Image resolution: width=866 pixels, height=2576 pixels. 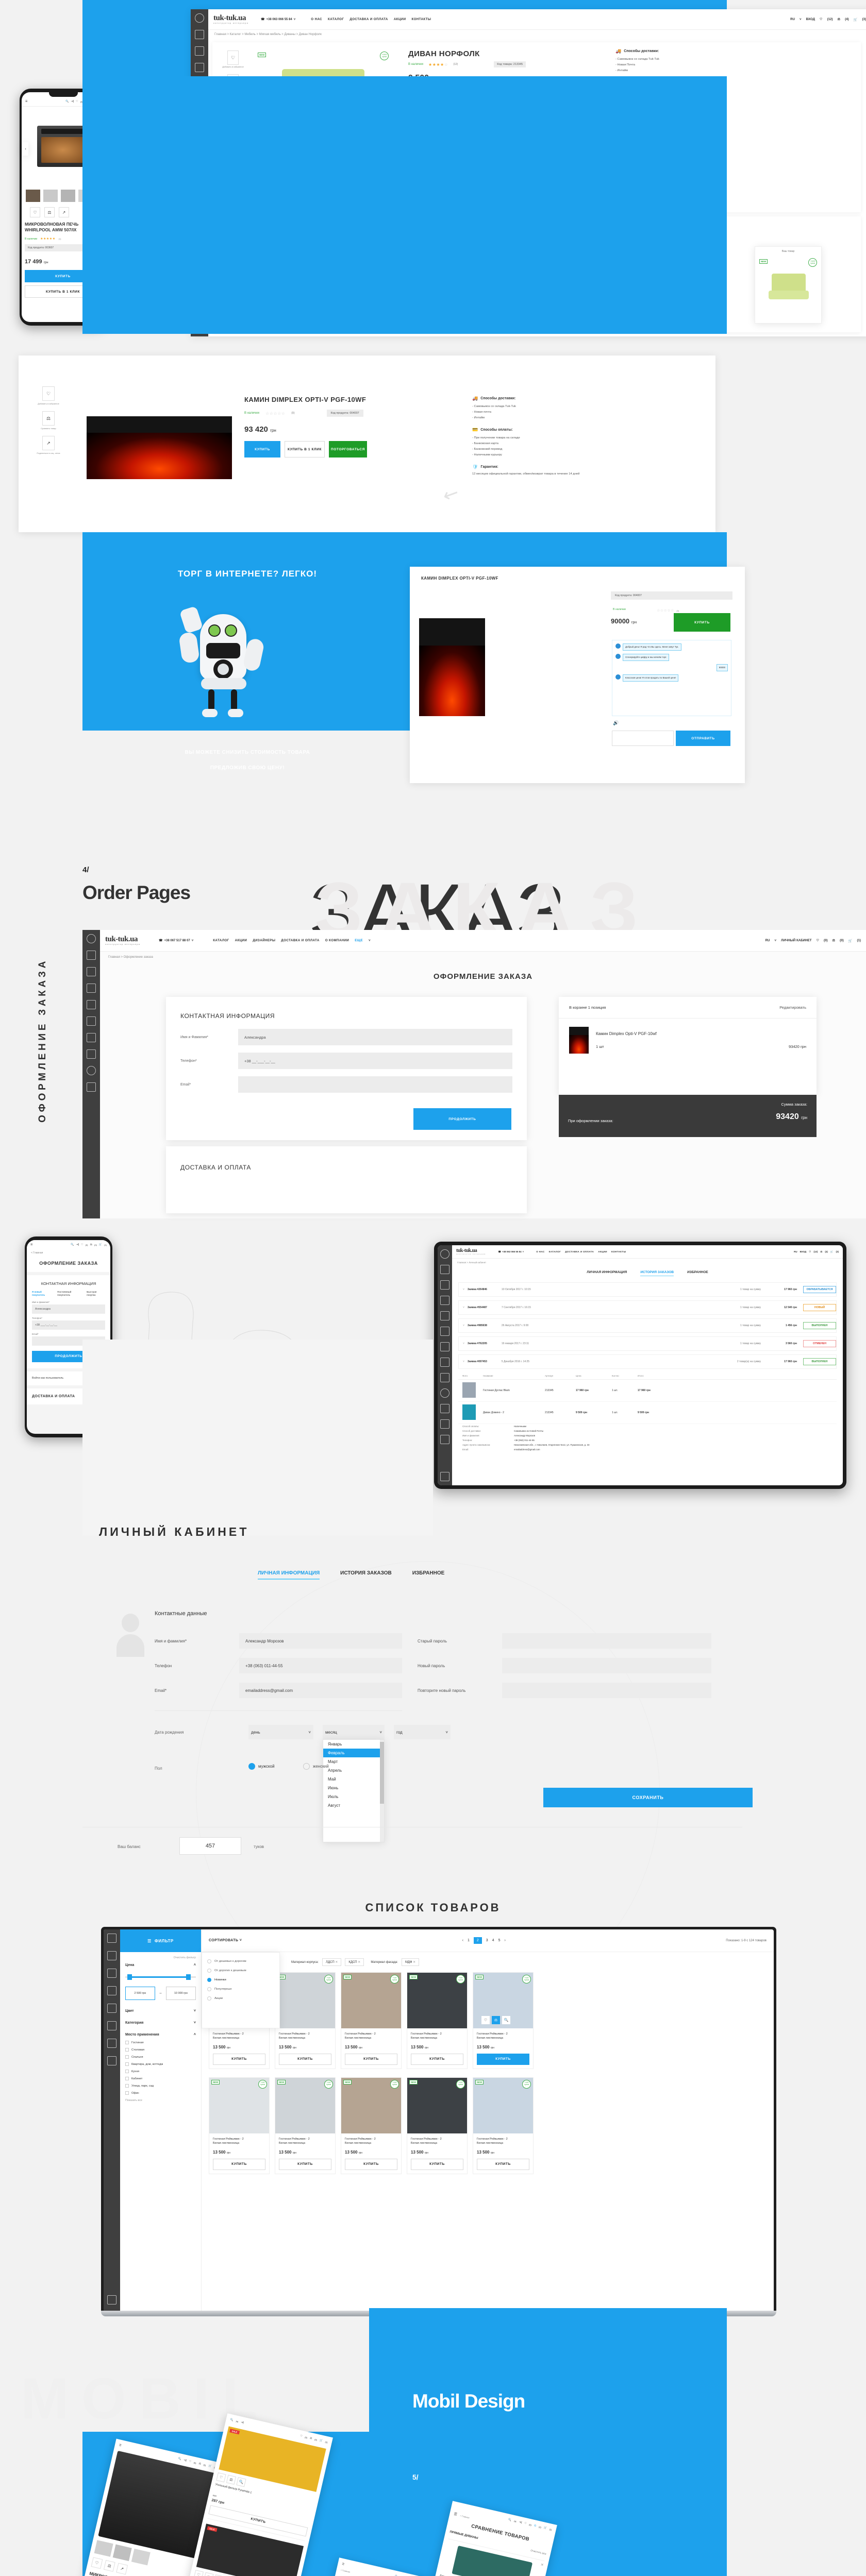 I want to click on tile-icon, so click(x=91, y=1037).